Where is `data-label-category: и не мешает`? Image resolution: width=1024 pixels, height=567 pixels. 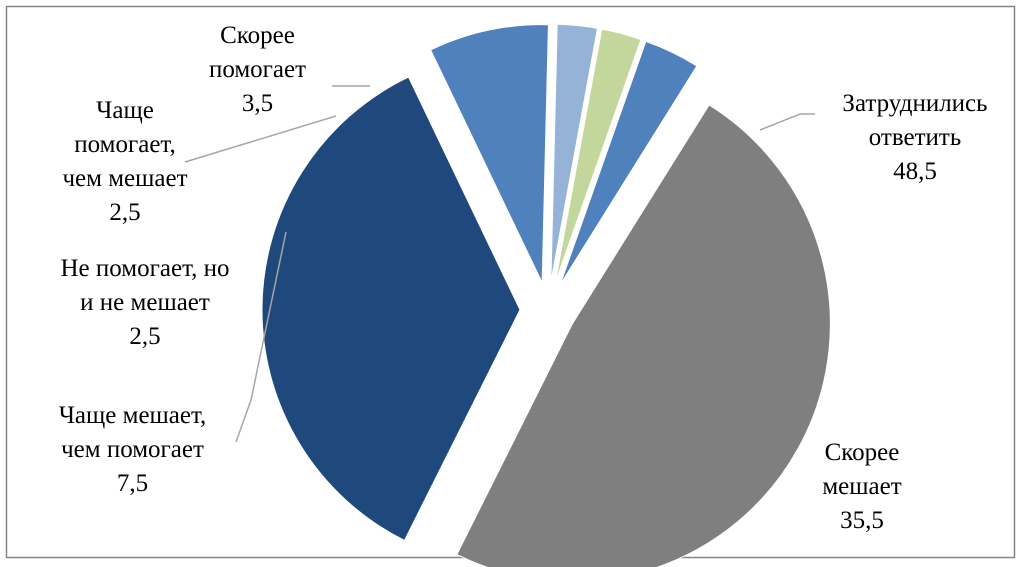
data-label-category: и не мешает is located at coordinates (145, 302).